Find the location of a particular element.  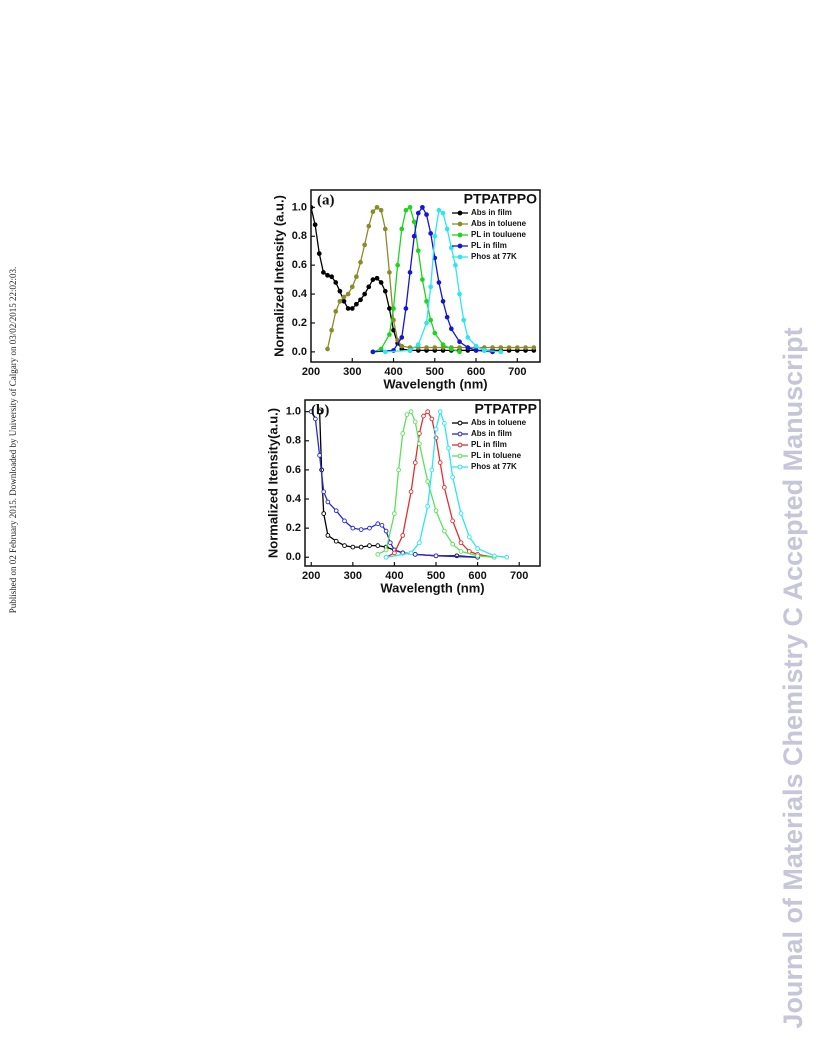

legend-label: Phos at 77K is located at coordinates (494, 466).